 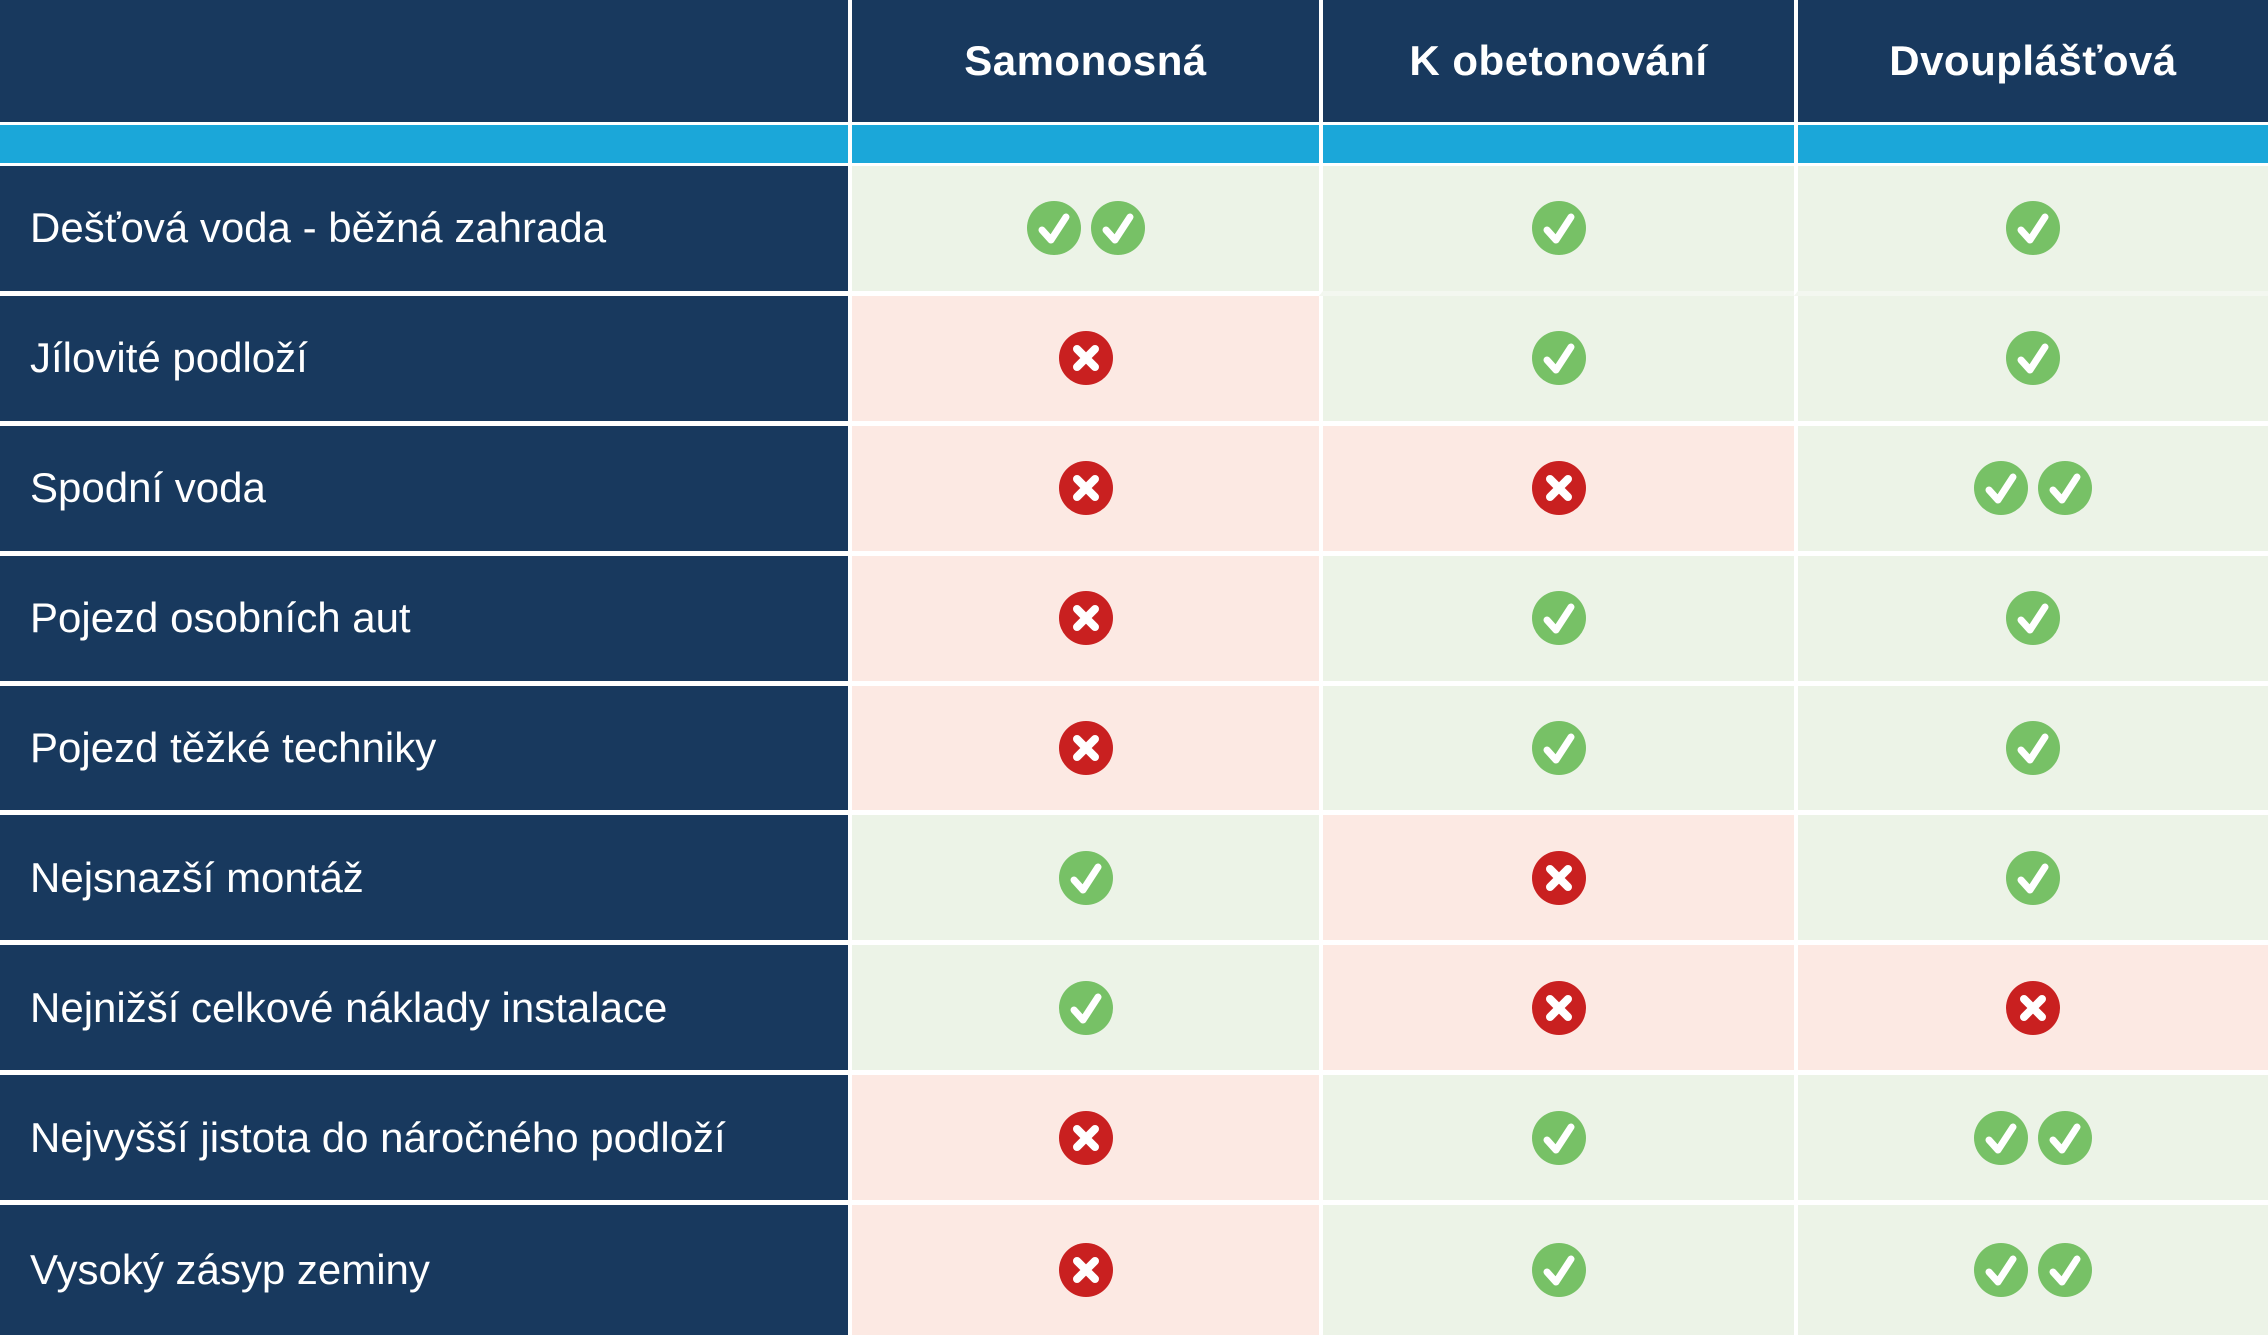 What do you see at coordinates (424, 231) in the screenshot?
I see `row-label: Dešťová voda - běžná zahrada` at bounding box center [424, 231].